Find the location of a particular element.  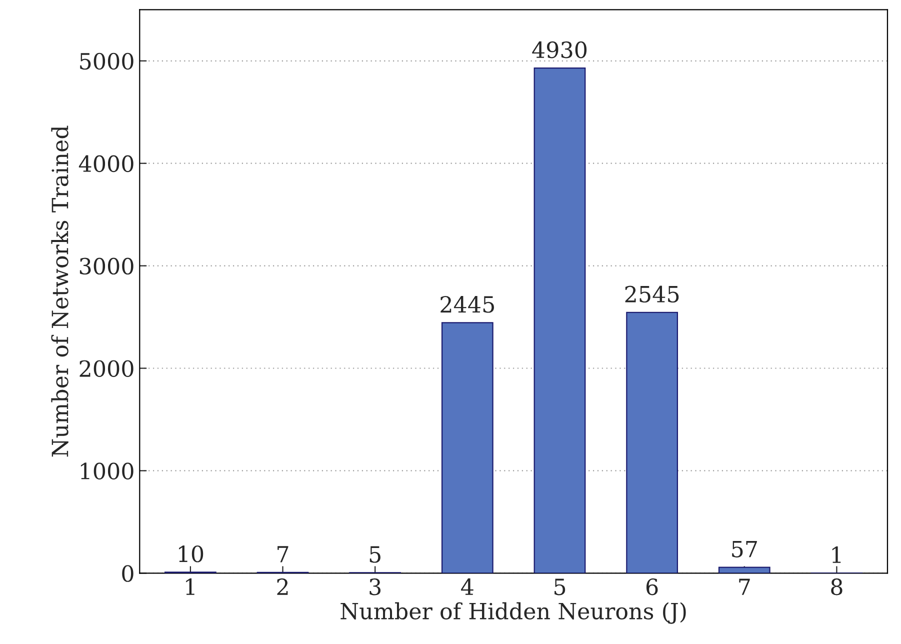

data-label: 7 is located at coordinates (283, 554).